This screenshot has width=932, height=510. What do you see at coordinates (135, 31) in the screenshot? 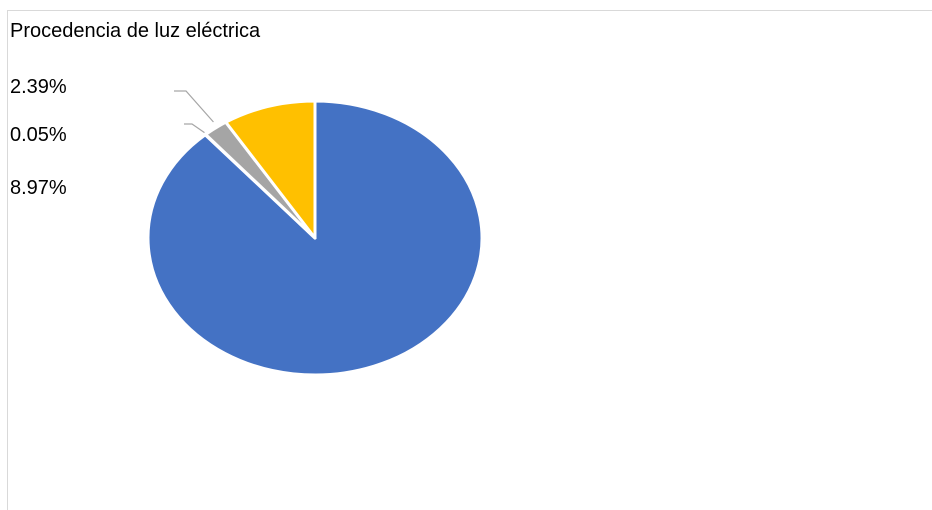
I see `chart-title: Procedencia de luz eléctrica` at bounding box center [135, 31].